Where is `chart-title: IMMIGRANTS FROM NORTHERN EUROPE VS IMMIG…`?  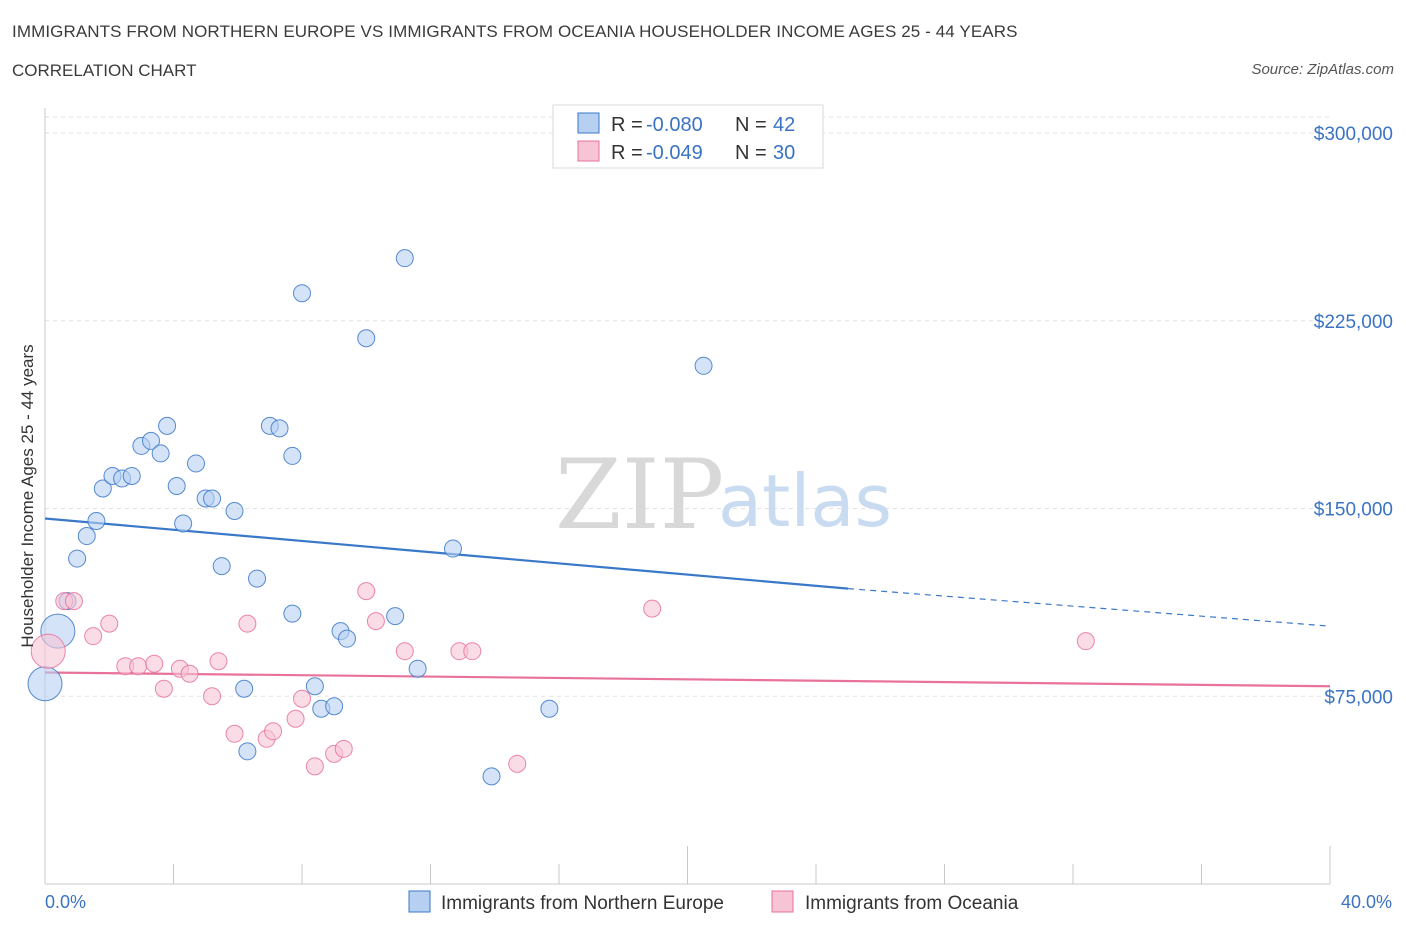 chart-title: IMMIGRANTS FROM NORTHERN EUROPE VS IMMIG… is located at coordinates (515, 31).